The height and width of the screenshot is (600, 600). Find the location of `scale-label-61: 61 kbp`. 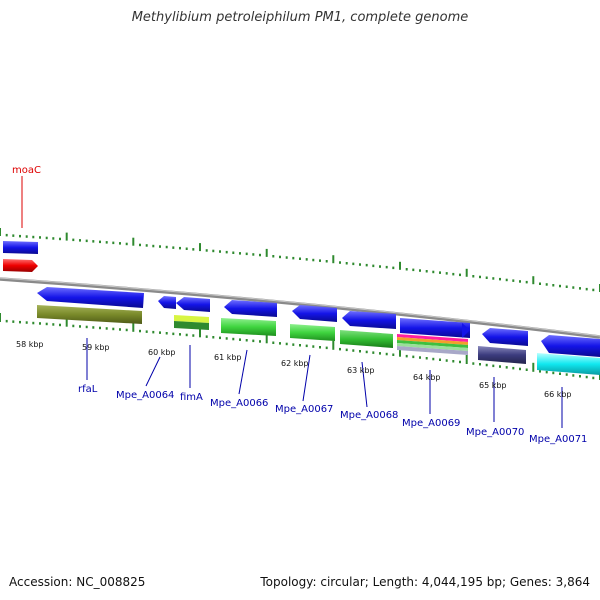

scale-label-61: 61 kbp is located at coordinates (228, 357).